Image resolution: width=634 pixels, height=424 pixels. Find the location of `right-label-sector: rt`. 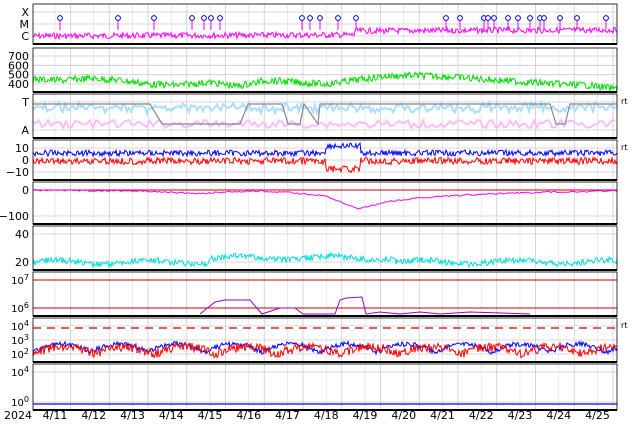

right-label-sector: rt is located at coordinates (624, 101).